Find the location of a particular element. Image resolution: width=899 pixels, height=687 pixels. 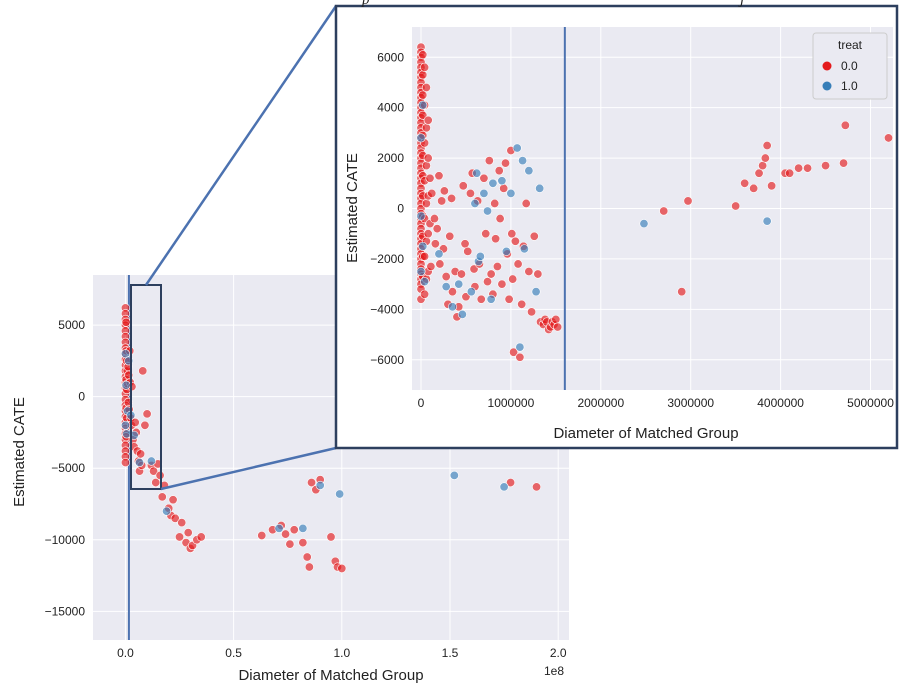

inset-x-tick-label: 3000000 is located at coordinates (690, 403).